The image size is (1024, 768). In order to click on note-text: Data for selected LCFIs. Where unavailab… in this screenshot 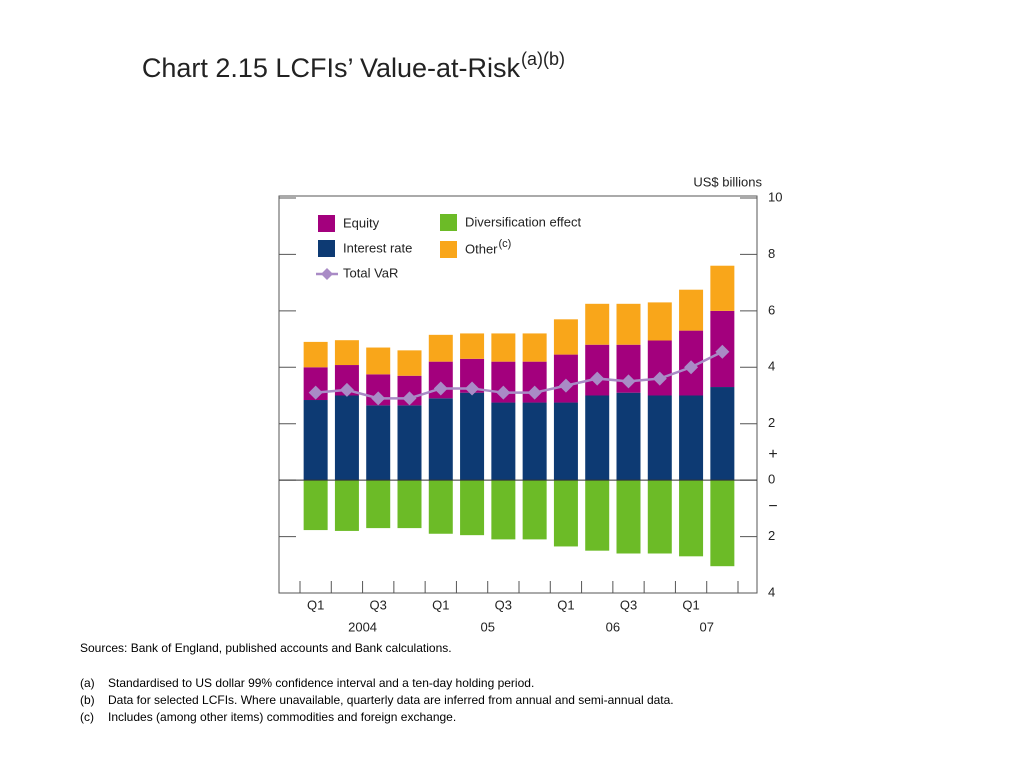, I will do `click(391, 700)`.